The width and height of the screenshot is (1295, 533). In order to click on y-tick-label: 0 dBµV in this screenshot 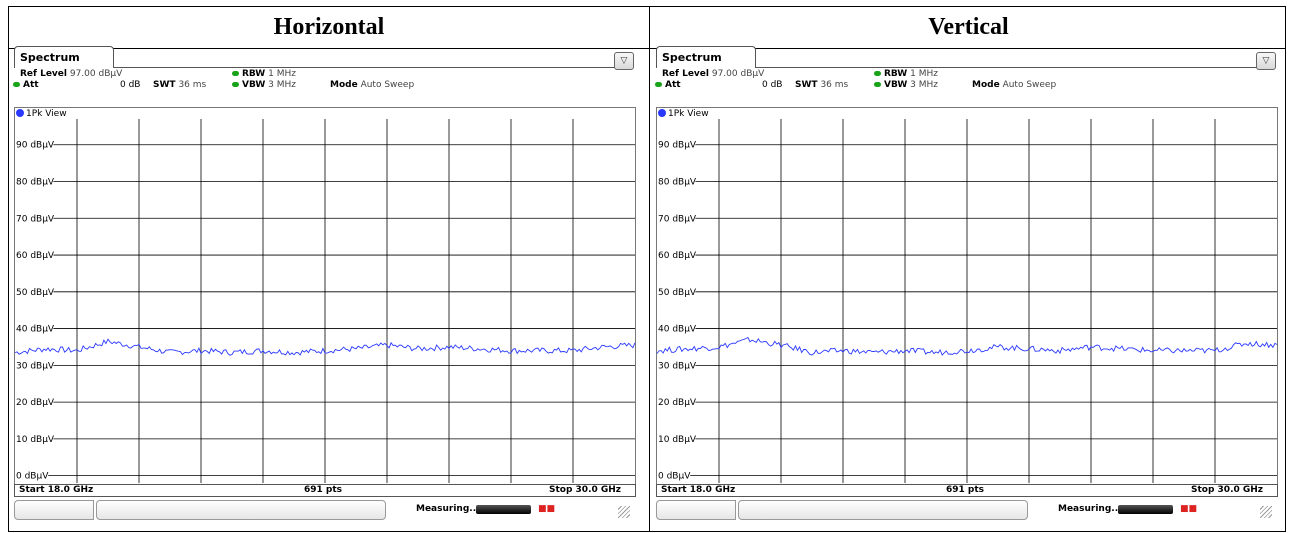, I will do `click(674, 477)`.